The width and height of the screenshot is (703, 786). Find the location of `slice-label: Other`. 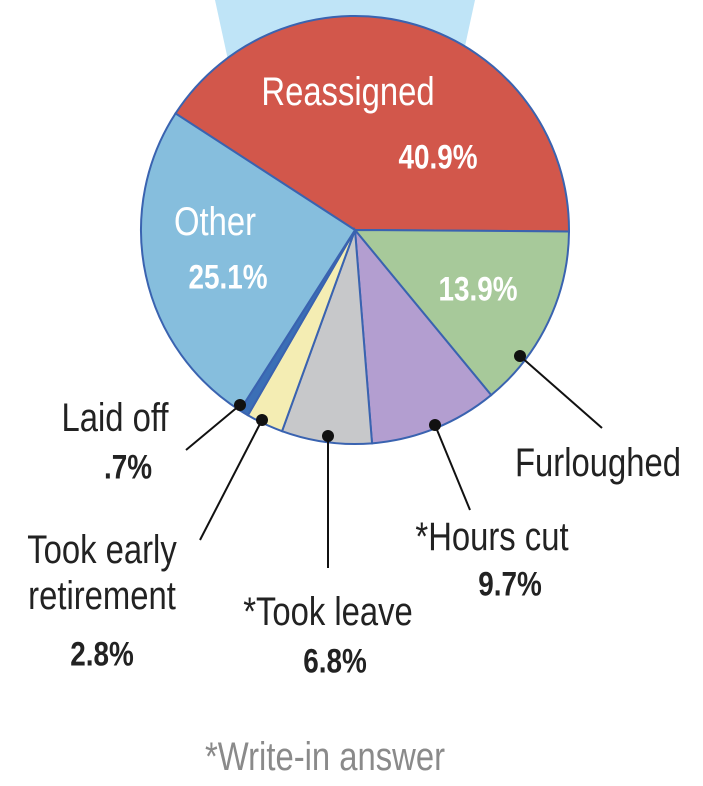

slice-label: Other is located at coordinates (215, 222).